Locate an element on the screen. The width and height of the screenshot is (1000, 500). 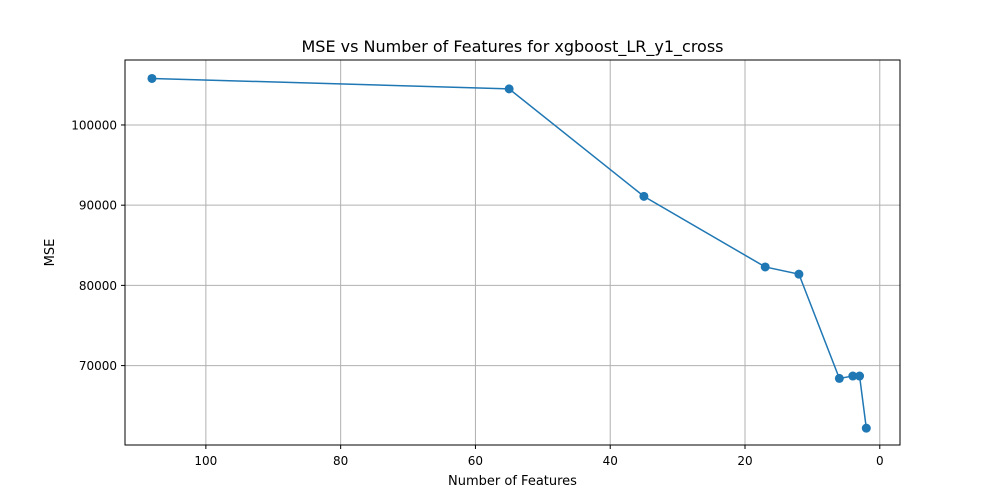
y-tick-label: 90000 is located at coordinates (98, 206).